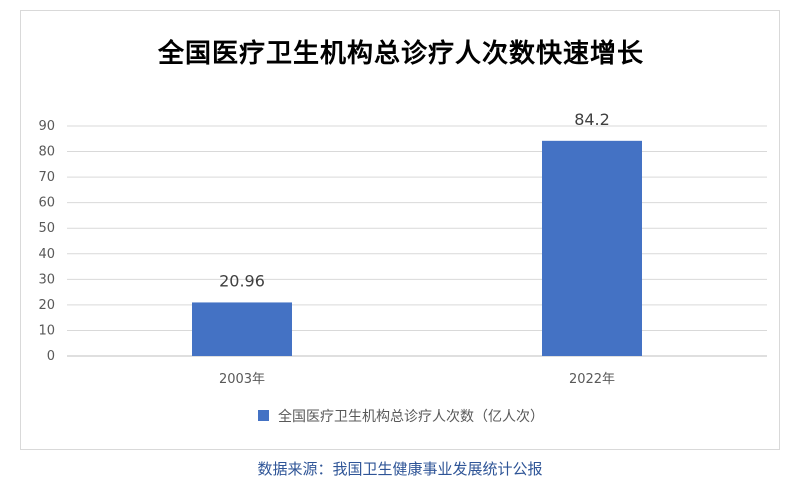 The height and width of the screenshot is (491, 800). Describe the element at coordinates (46, 203) in the screenshot. I see `y-tick-label: 60` at that location.